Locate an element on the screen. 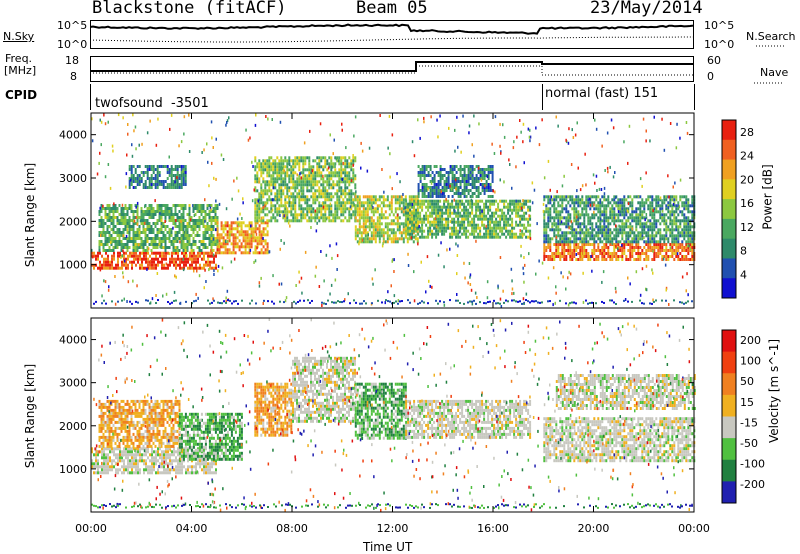 This screenshot has width=800, height=554. colorbar-velocity is located at coordinates (729, 416).